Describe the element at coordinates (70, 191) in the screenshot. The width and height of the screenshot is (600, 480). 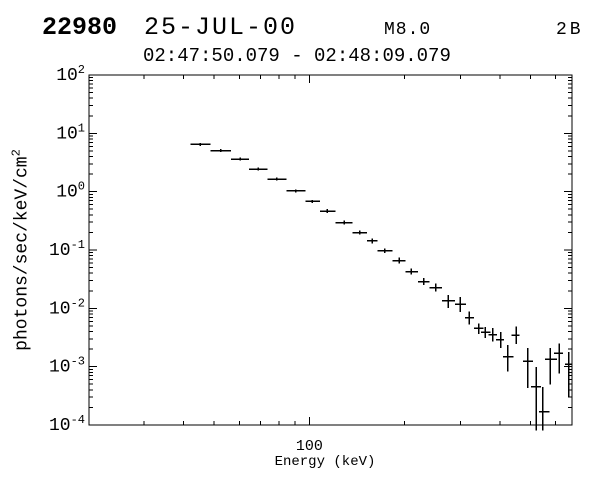
I see `y-tick-label: 10⁰` at that location.